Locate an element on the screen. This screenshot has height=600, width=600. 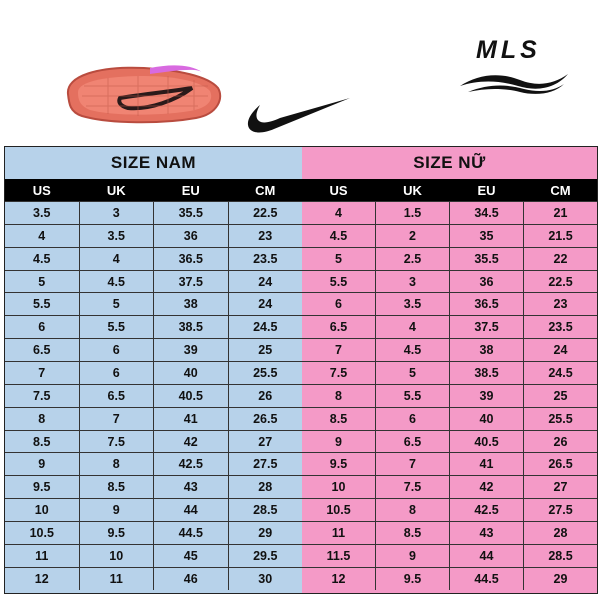
table-row: 9 8 42.5 27.5 is located at coordinates (153, 464).